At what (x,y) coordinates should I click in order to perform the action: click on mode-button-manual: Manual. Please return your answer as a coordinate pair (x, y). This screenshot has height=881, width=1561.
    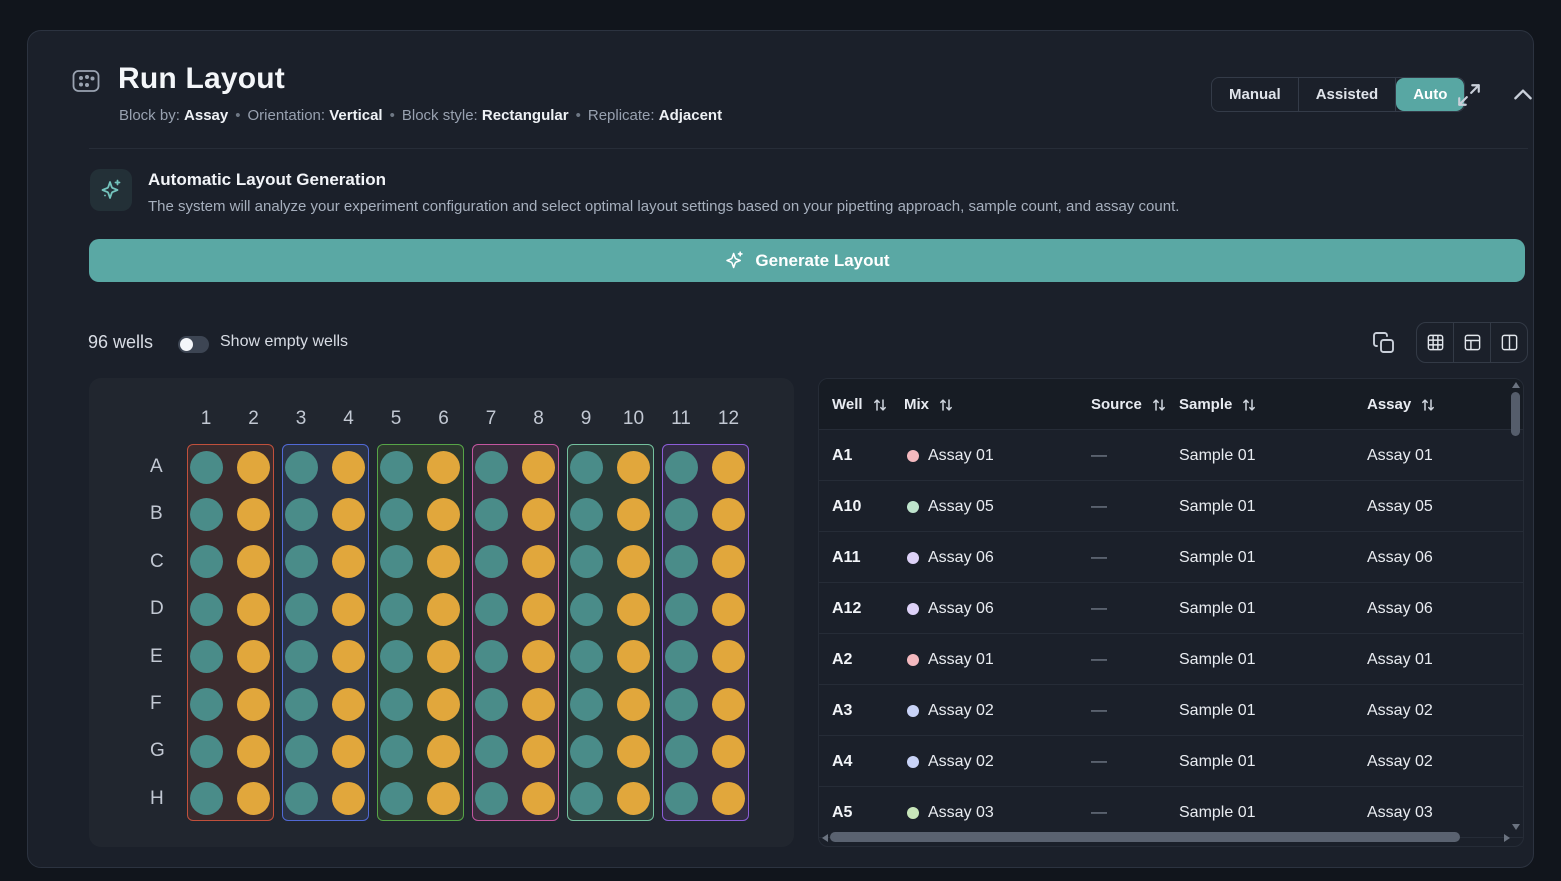
    Looking at the image, I should click on (1255, 94).